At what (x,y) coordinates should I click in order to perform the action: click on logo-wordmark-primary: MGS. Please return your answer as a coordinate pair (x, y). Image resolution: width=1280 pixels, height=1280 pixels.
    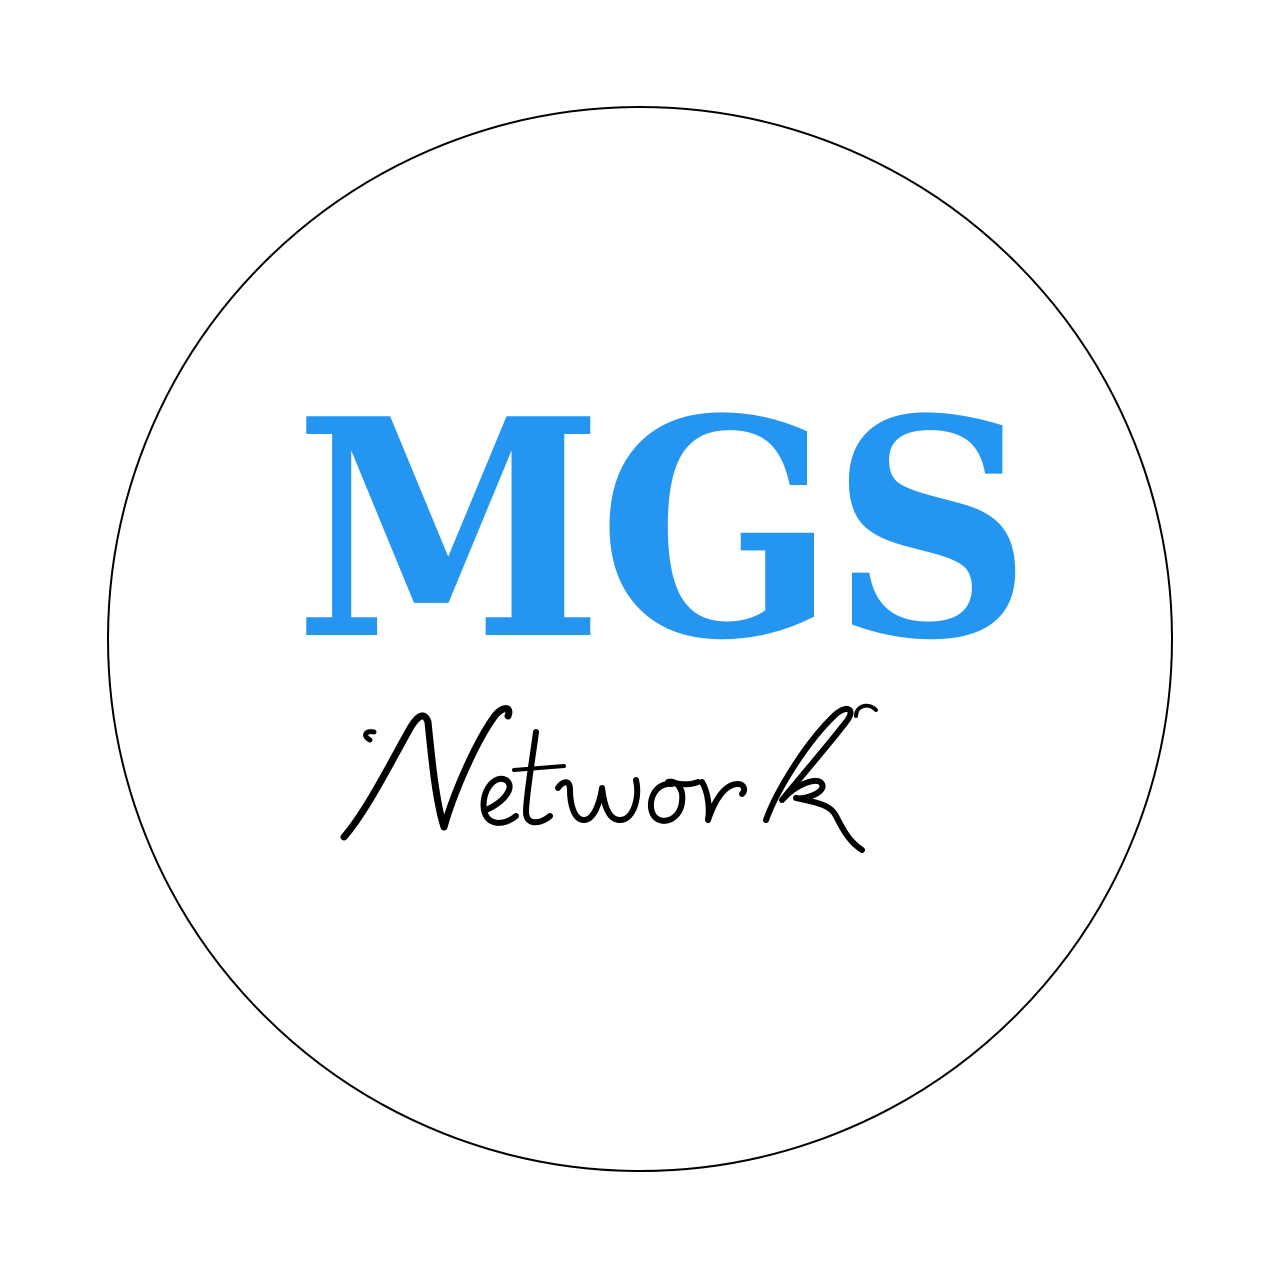
    Looking at the image, I should click on (660, 530).